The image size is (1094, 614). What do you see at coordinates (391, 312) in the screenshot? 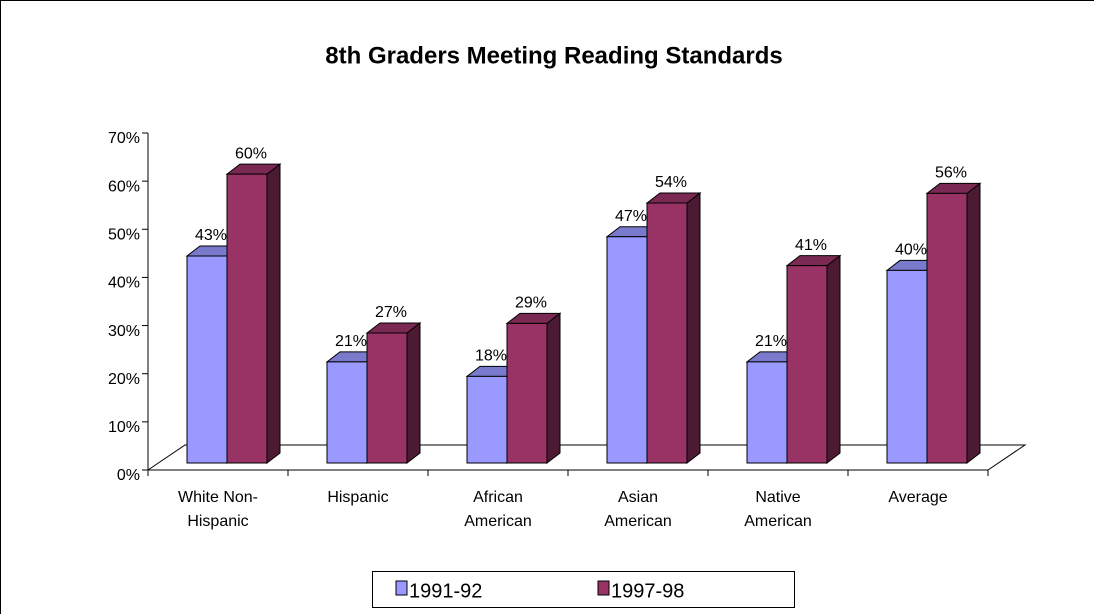
I see `data-label: 27%` at bounding box center [391, 312].